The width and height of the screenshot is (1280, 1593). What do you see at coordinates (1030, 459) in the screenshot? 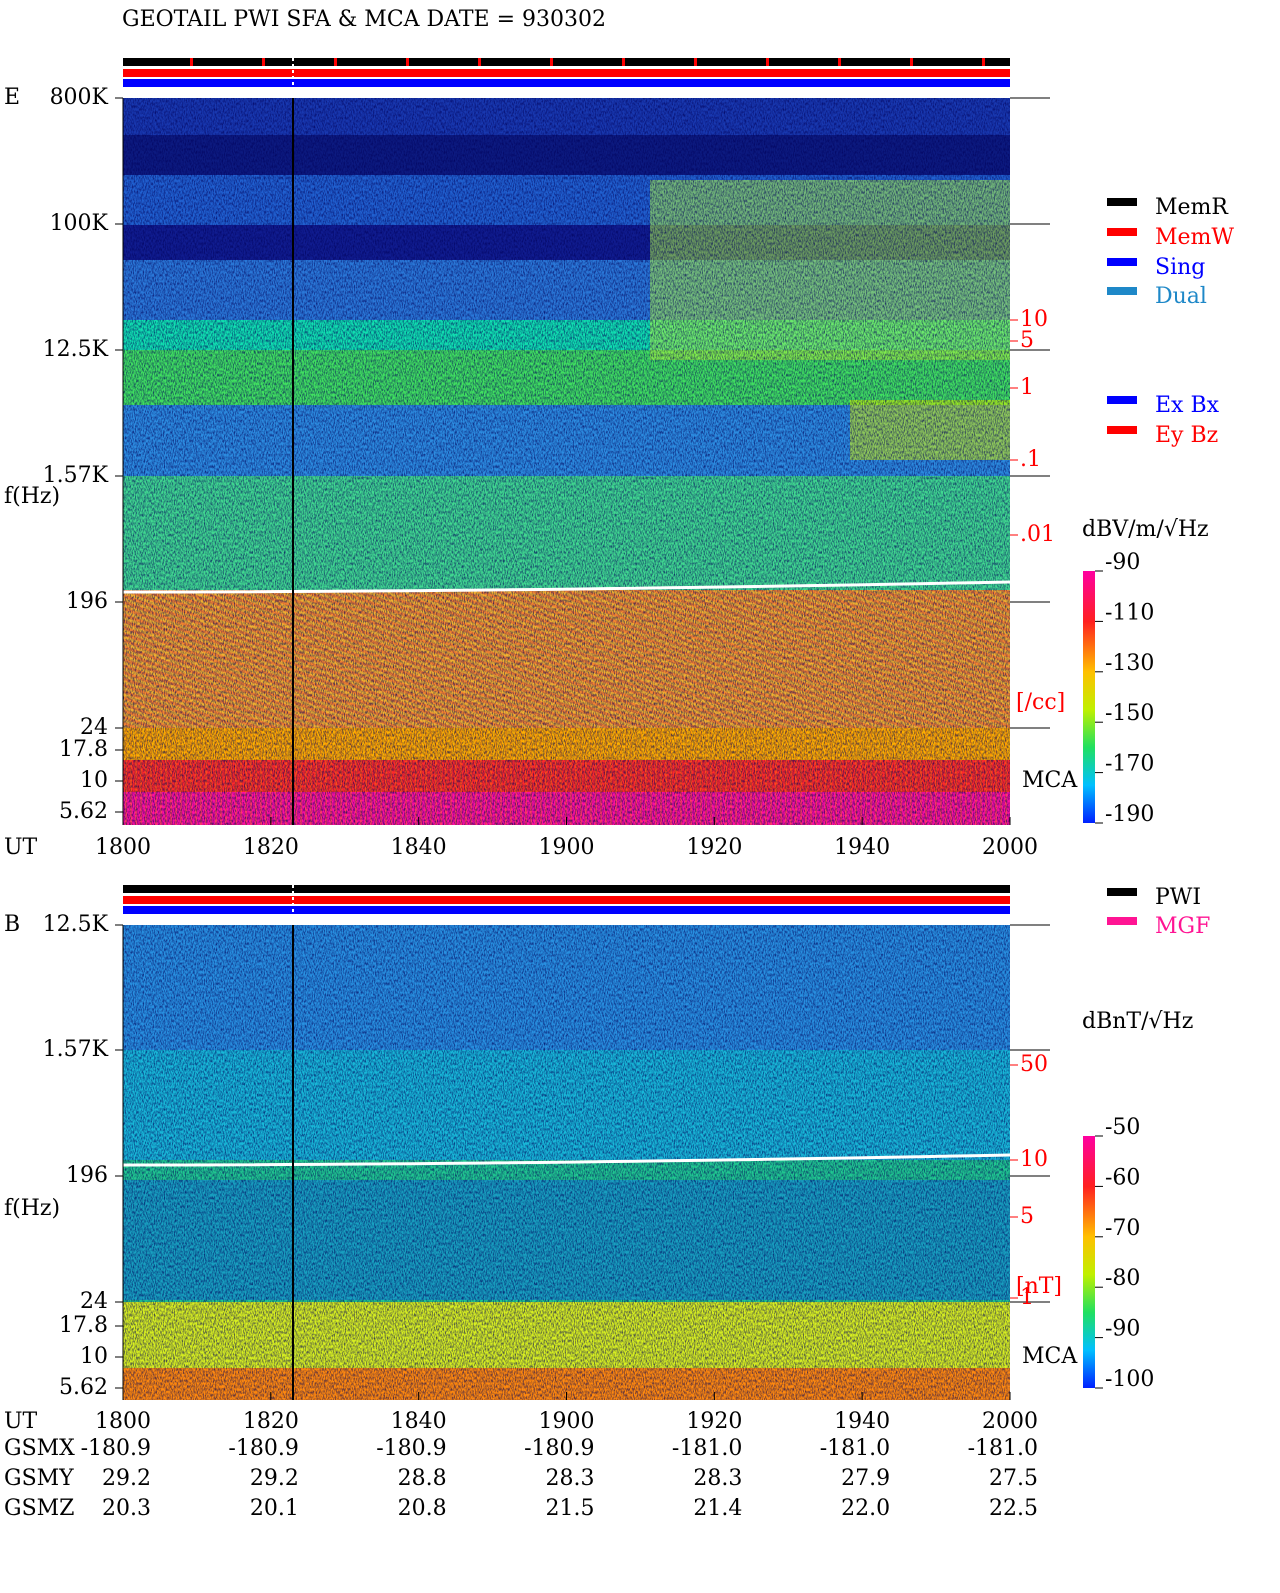
I see `density-tick-label: .1` at bounding box center [1030, 459].